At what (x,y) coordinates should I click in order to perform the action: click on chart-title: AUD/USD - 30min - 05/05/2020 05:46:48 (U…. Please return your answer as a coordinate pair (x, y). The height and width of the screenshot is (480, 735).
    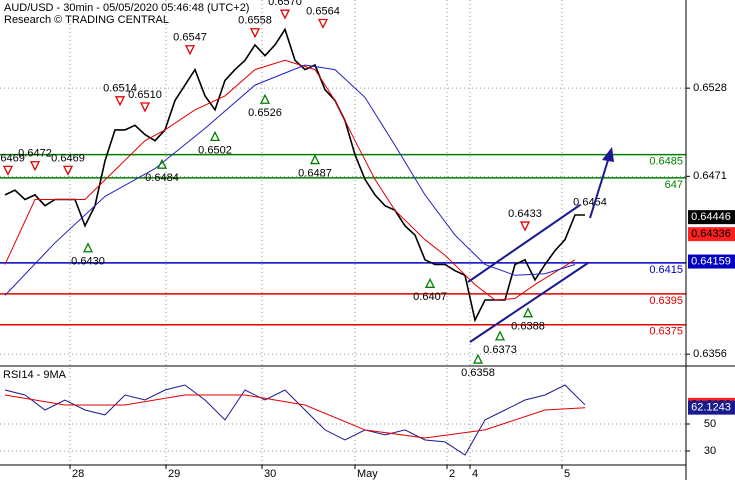
    Looking at the image, I should click on (126, 8).